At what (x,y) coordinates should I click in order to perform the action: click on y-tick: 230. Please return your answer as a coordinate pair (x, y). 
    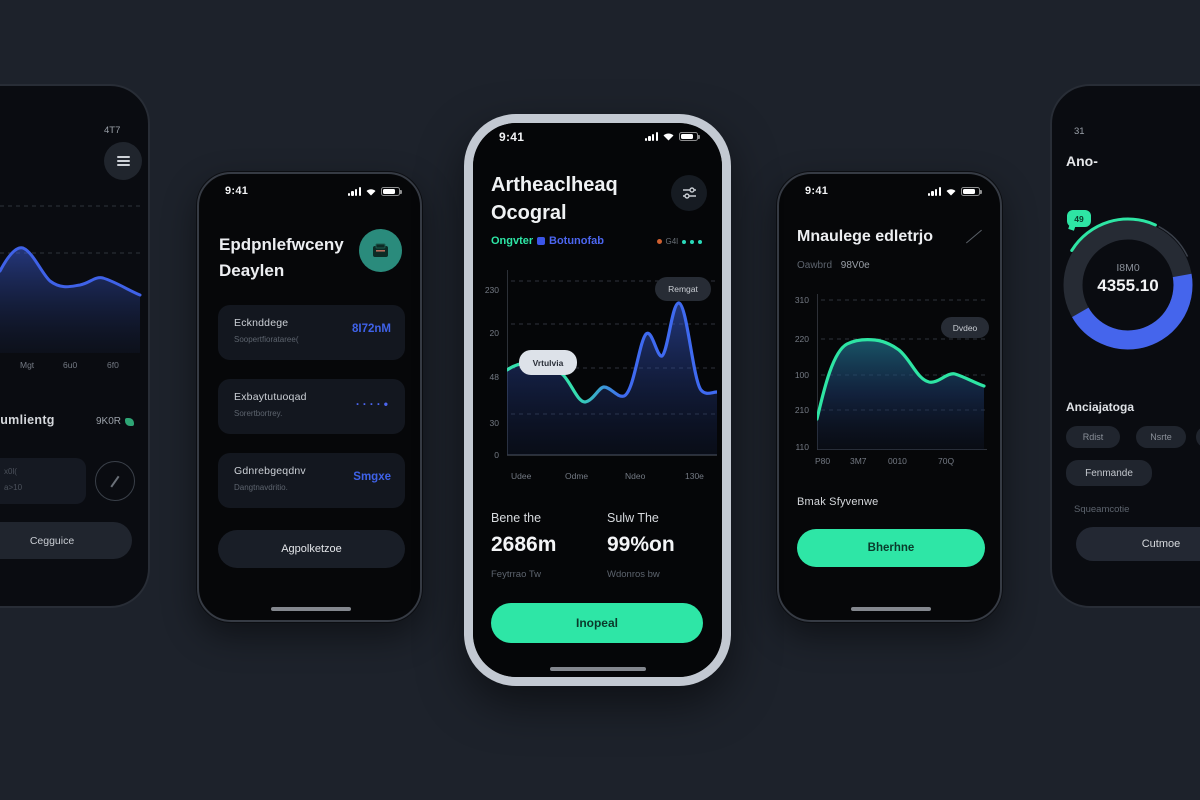
    Looking at the image, I should click on (491, 290).